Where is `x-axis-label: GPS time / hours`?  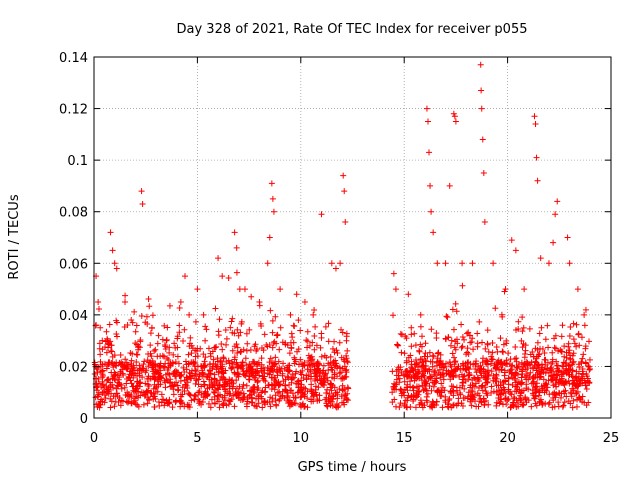
x-axis-label: GPS time / hours is located at coordinates (352, 467).